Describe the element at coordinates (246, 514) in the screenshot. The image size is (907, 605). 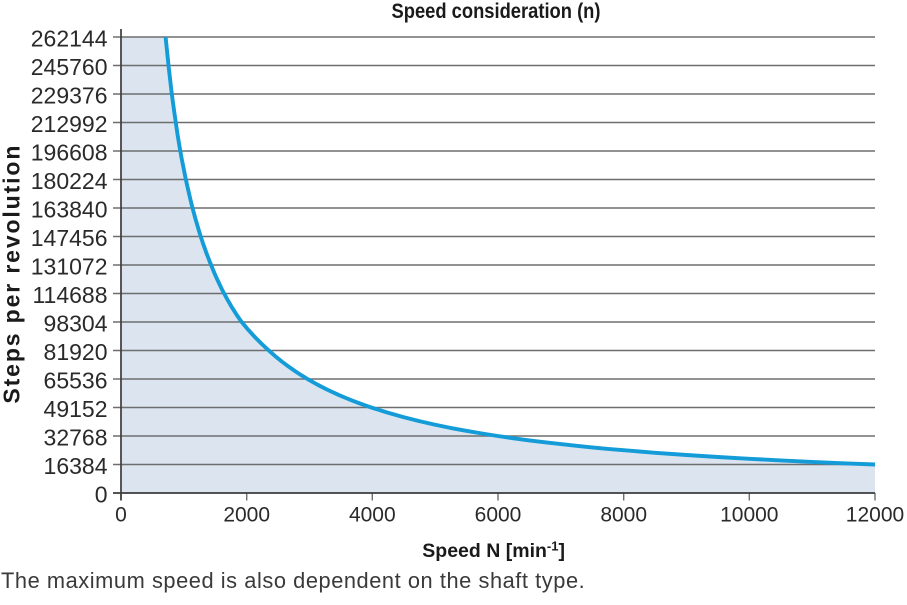
I see `svg-text: 2000` at that location.